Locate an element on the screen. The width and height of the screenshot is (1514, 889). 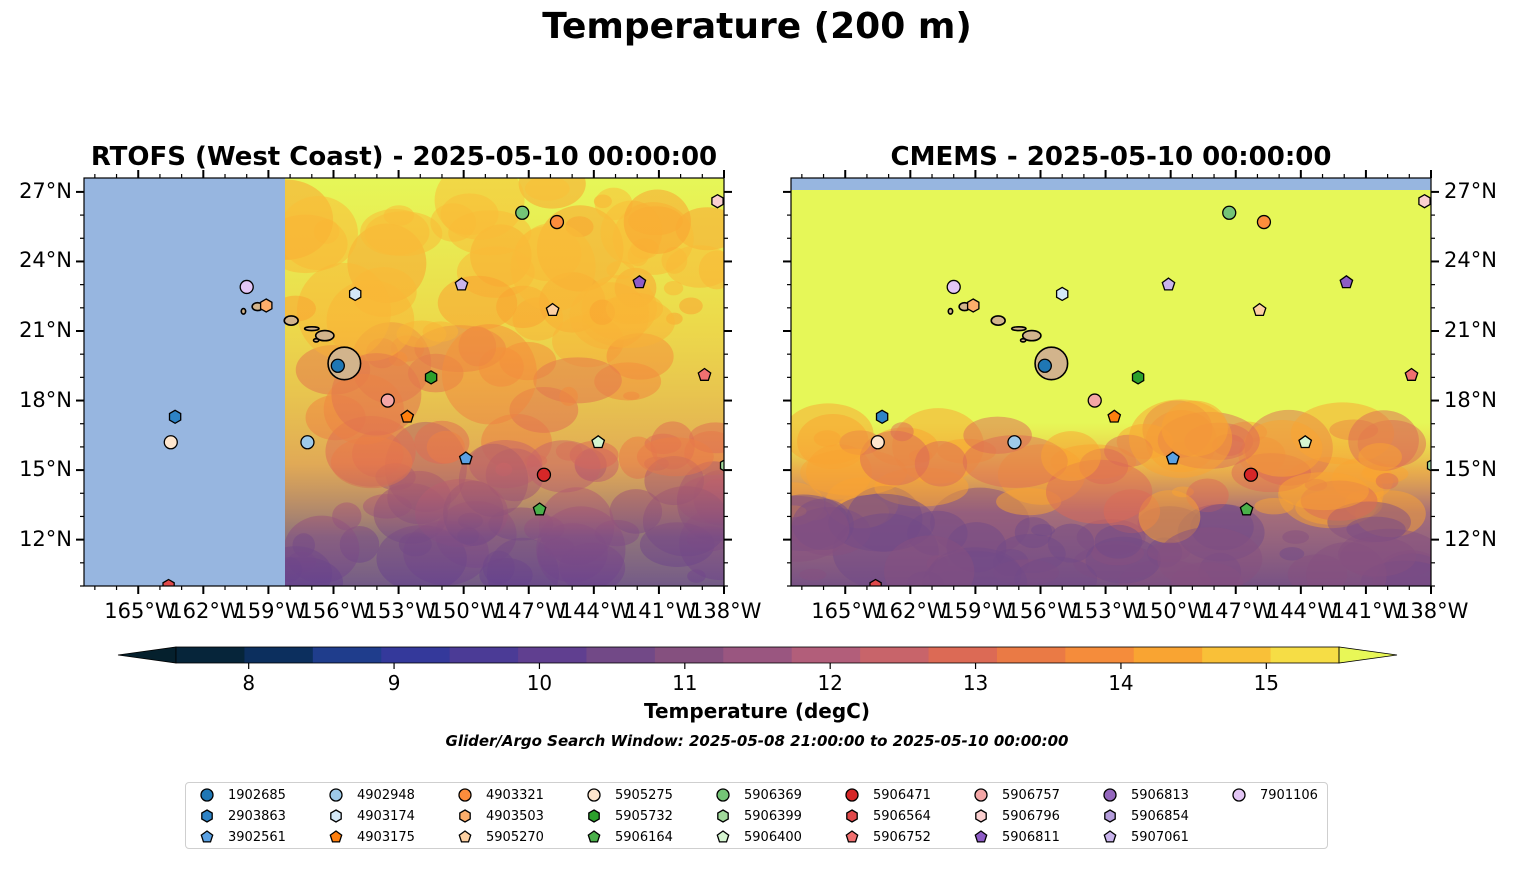
legend-item: 5907061 is located at coordinates (1145, 837).